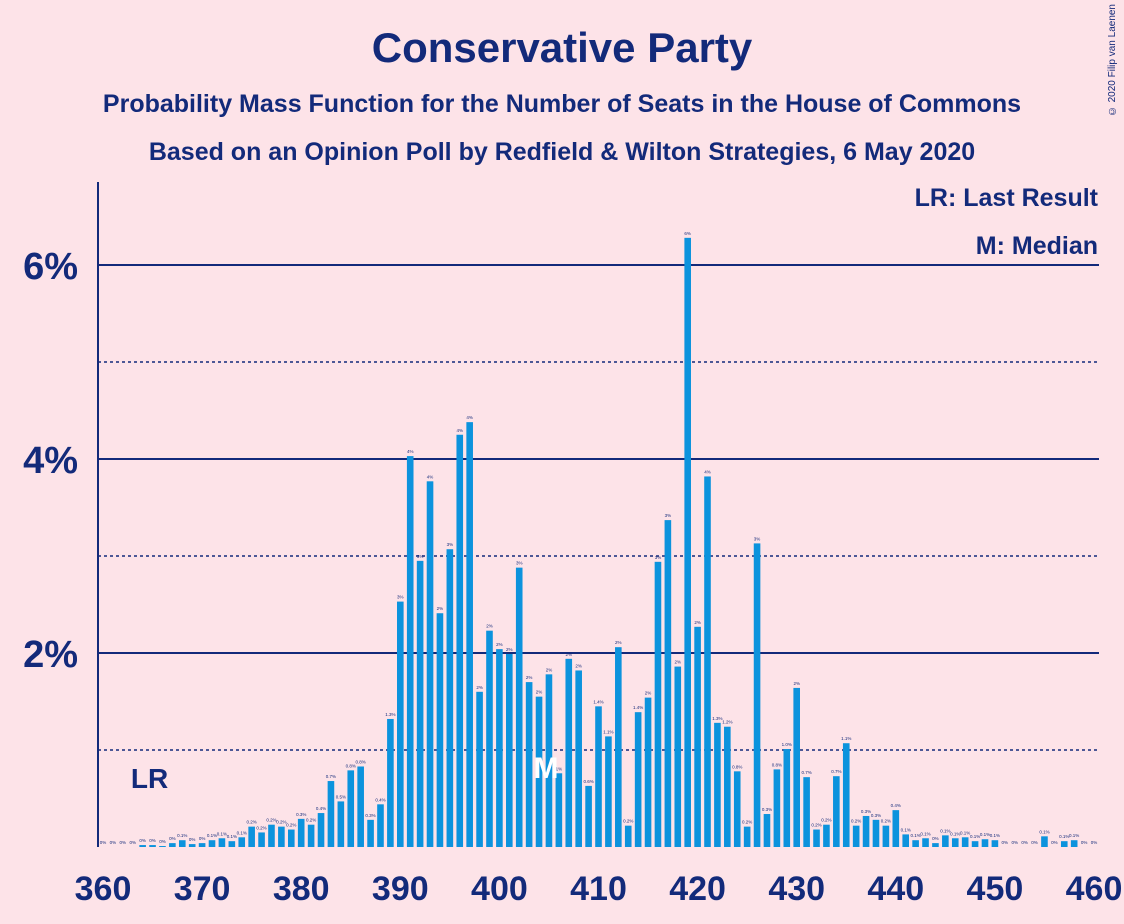 The image size is (1124, 924). Describe the element at coordinates (50, 655) in the screenshot. I see `y-tick-label: 2%` at that location.